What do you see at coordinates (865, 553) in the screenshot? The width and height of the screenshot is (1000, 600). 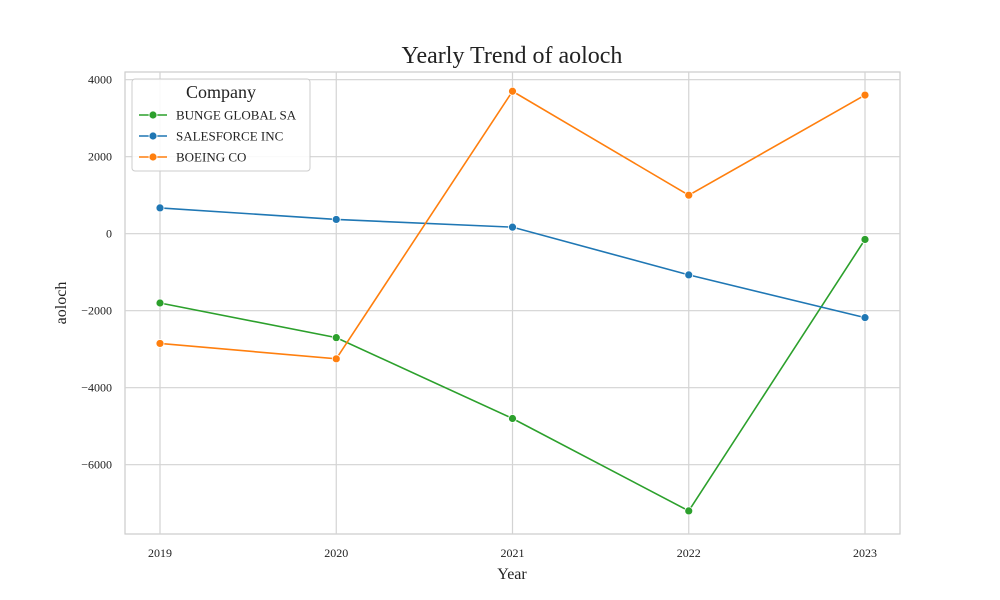 I see `x-tick-label: 2023` at bounding box center [865, 553].